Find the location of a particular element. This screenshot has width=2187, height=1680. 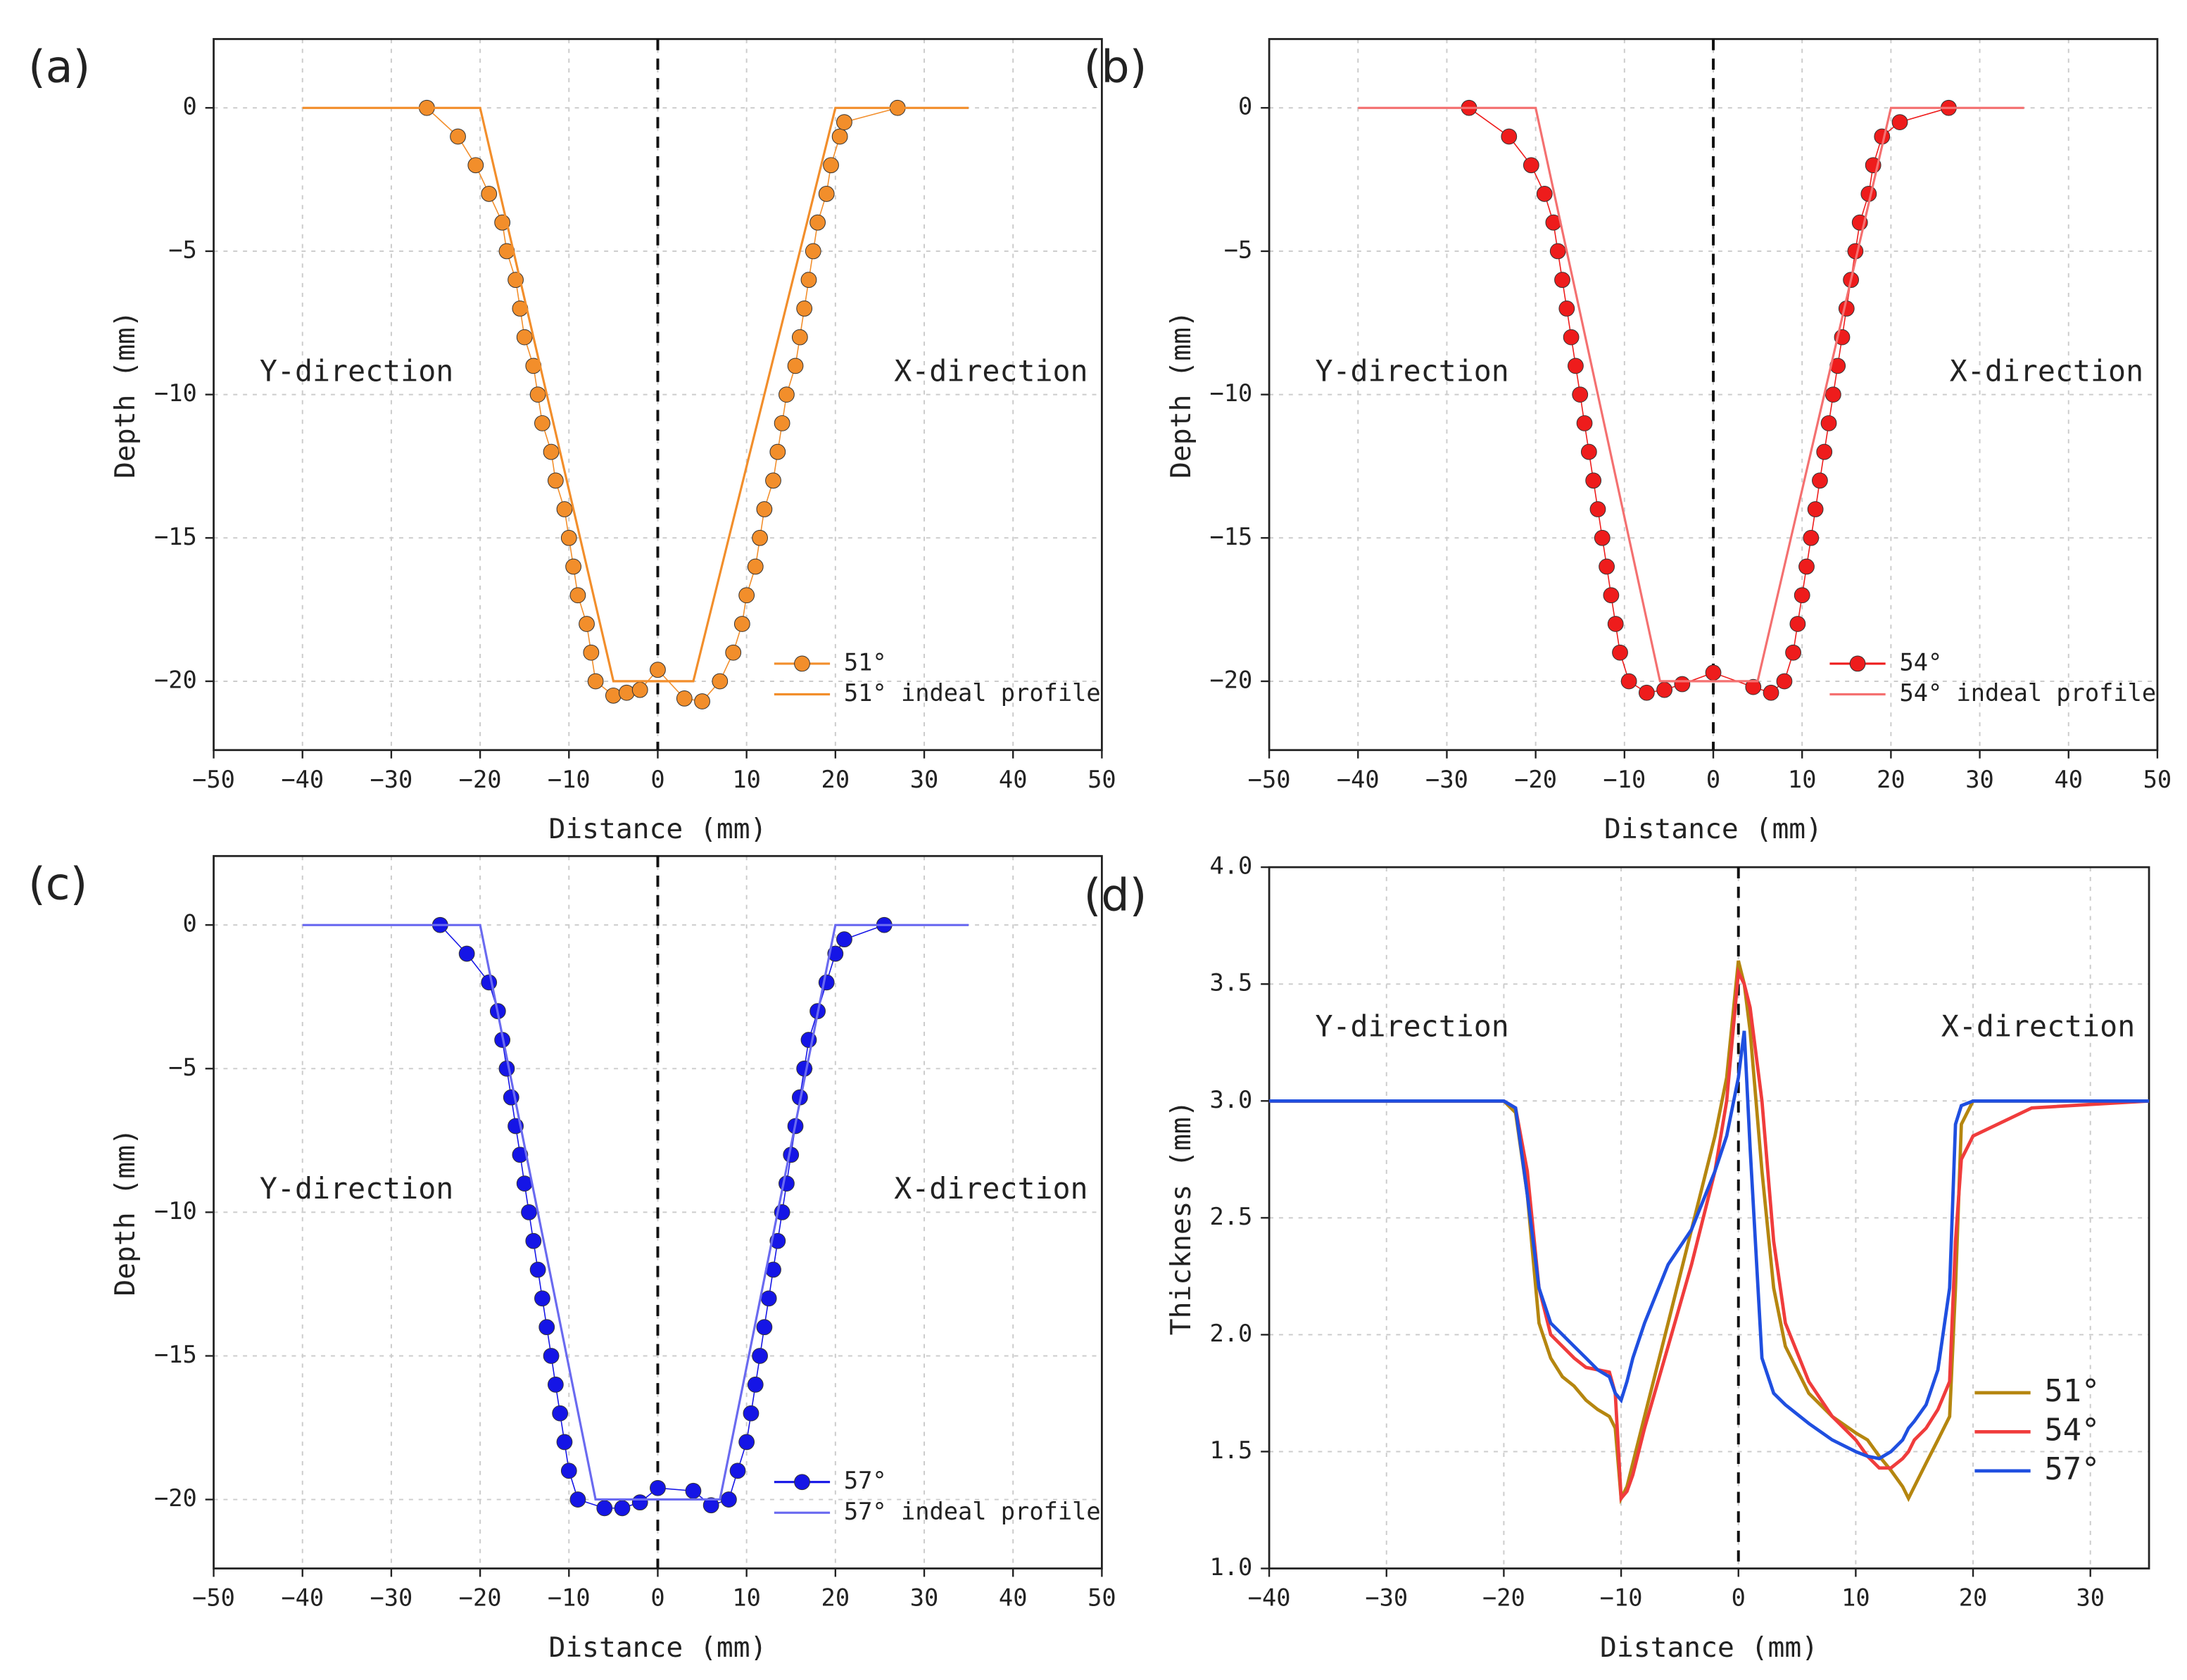

legend-label: 54° indeal profile is located at coordinates (2027, 693).